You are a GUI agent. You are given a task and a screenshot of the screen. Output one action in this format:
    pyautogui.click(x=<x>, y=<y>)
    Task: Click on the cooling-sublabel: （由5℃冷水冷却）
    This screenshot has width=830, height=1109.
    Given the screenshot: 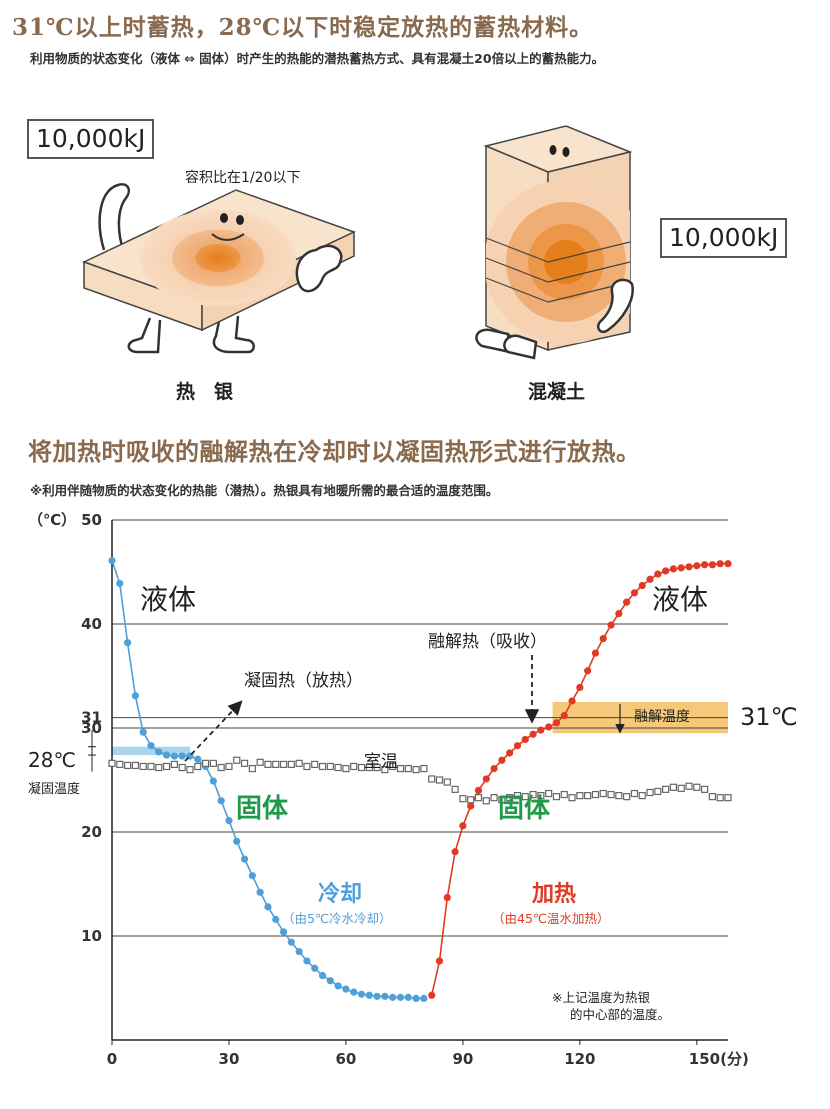 What is the action you would take?
    pyautogui.click(x=337, y=918)
    